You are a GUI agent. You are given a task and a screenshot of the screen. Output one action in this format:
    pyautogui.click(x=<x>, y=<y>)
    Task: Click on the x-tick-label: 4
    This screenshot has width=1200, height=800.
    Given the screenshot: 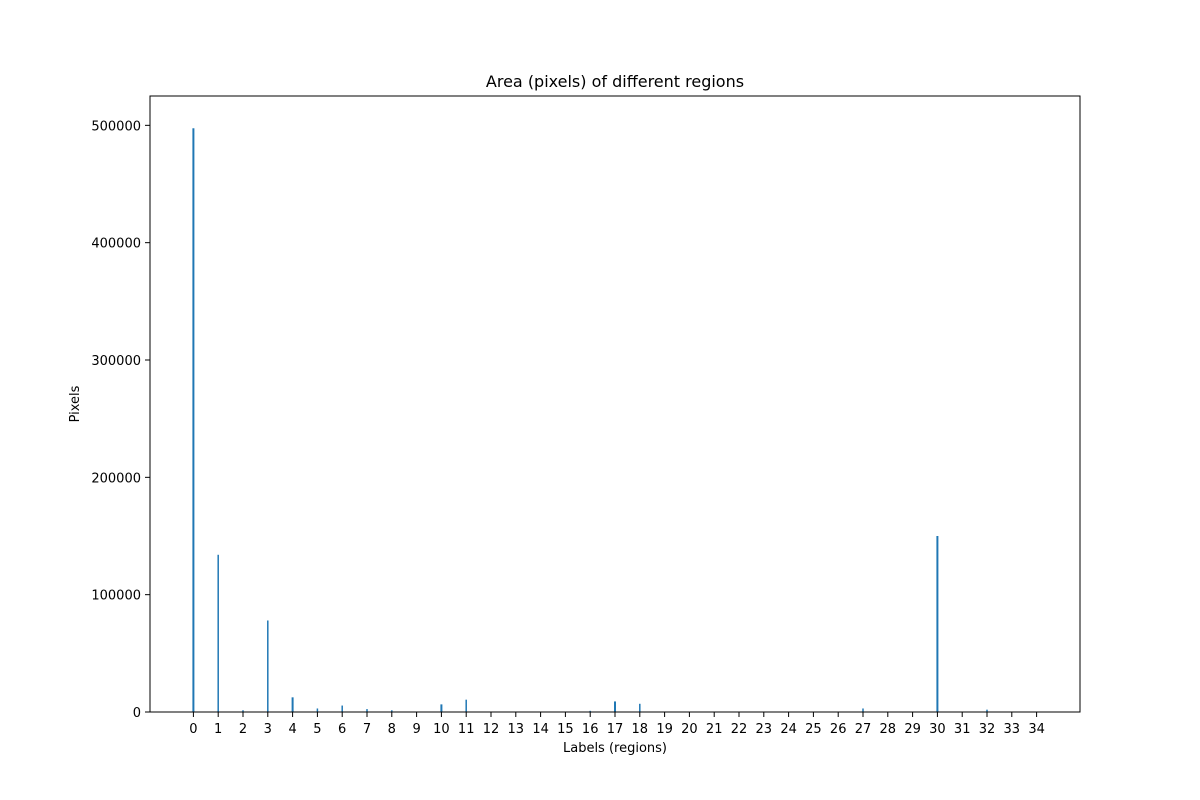 What is the action you would take?
    pyautogui.click(x=292, y=729)
    